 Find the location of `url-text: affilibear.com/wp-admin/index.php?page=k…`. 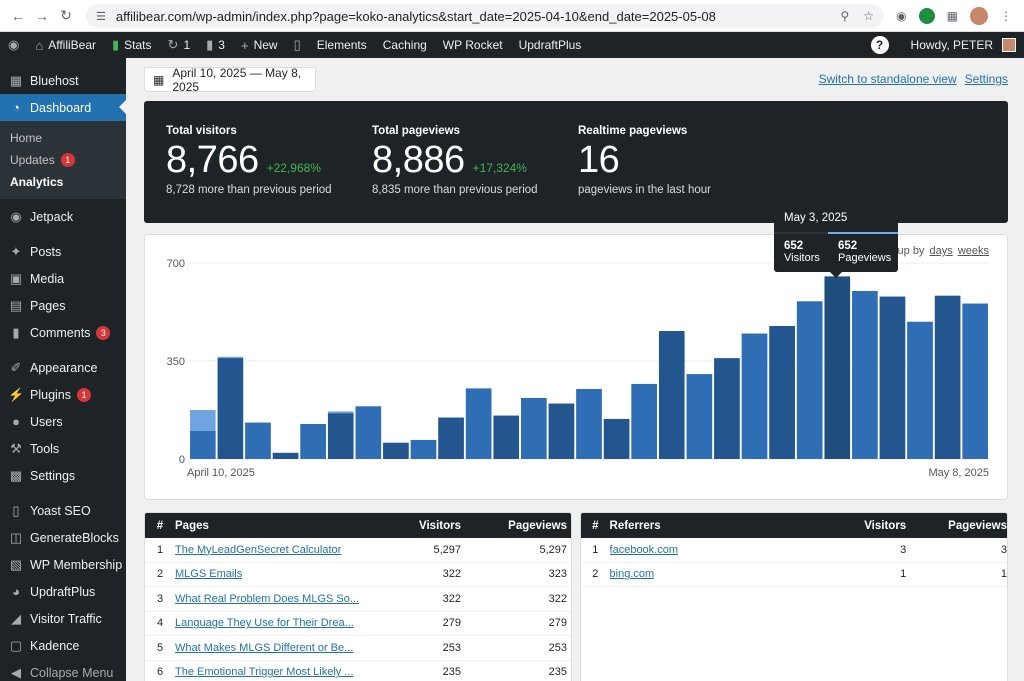

url-text: affilibear.com/wp-admin/index.php?page=k… is located at coordinates (415, 16).